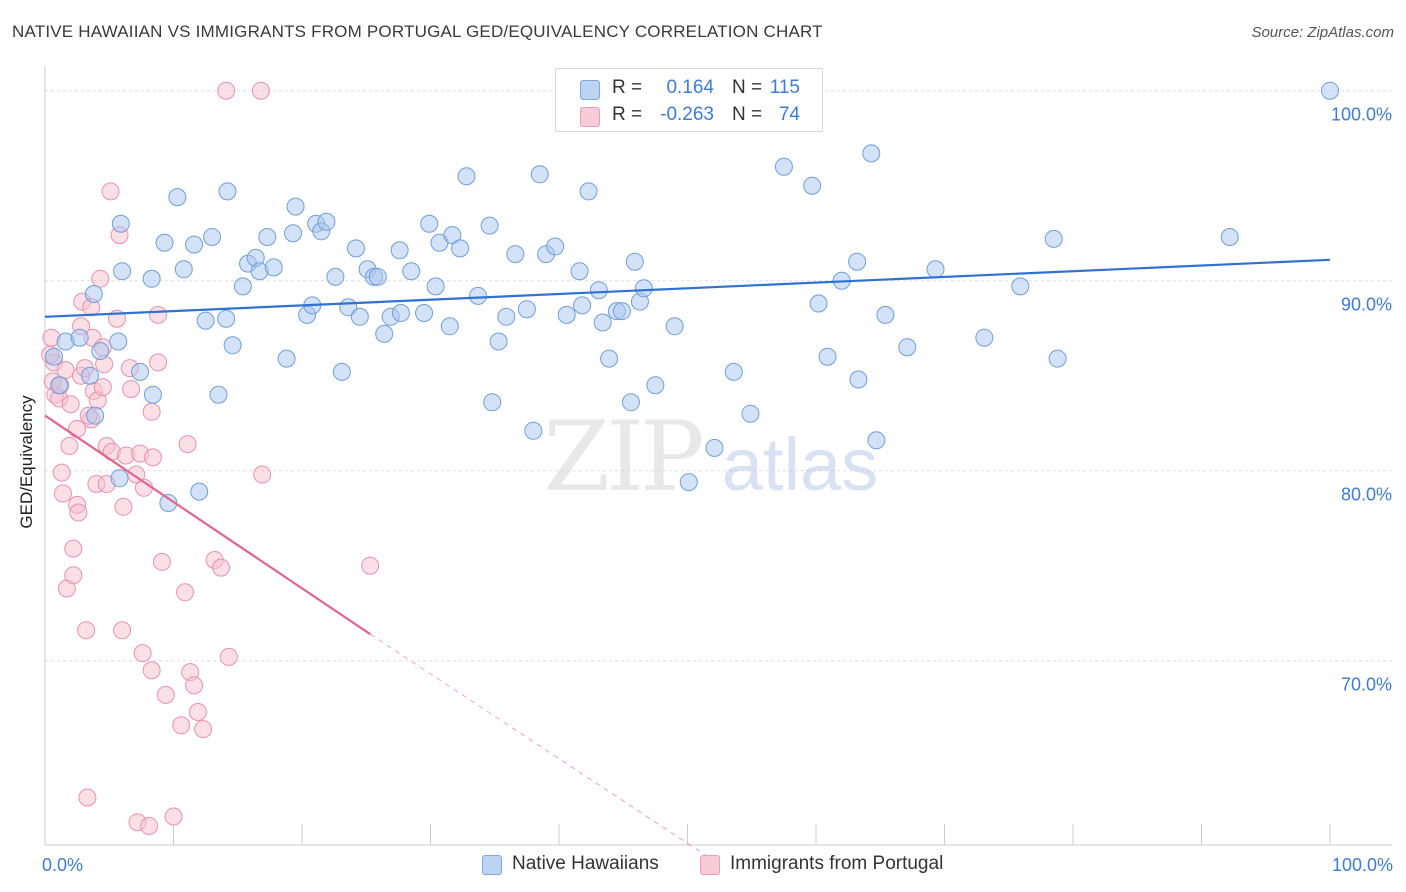 Image resolution: width=1406 pixels, height=892 pixels. I want to click on legend-swatch-blue, so click(492, 865).